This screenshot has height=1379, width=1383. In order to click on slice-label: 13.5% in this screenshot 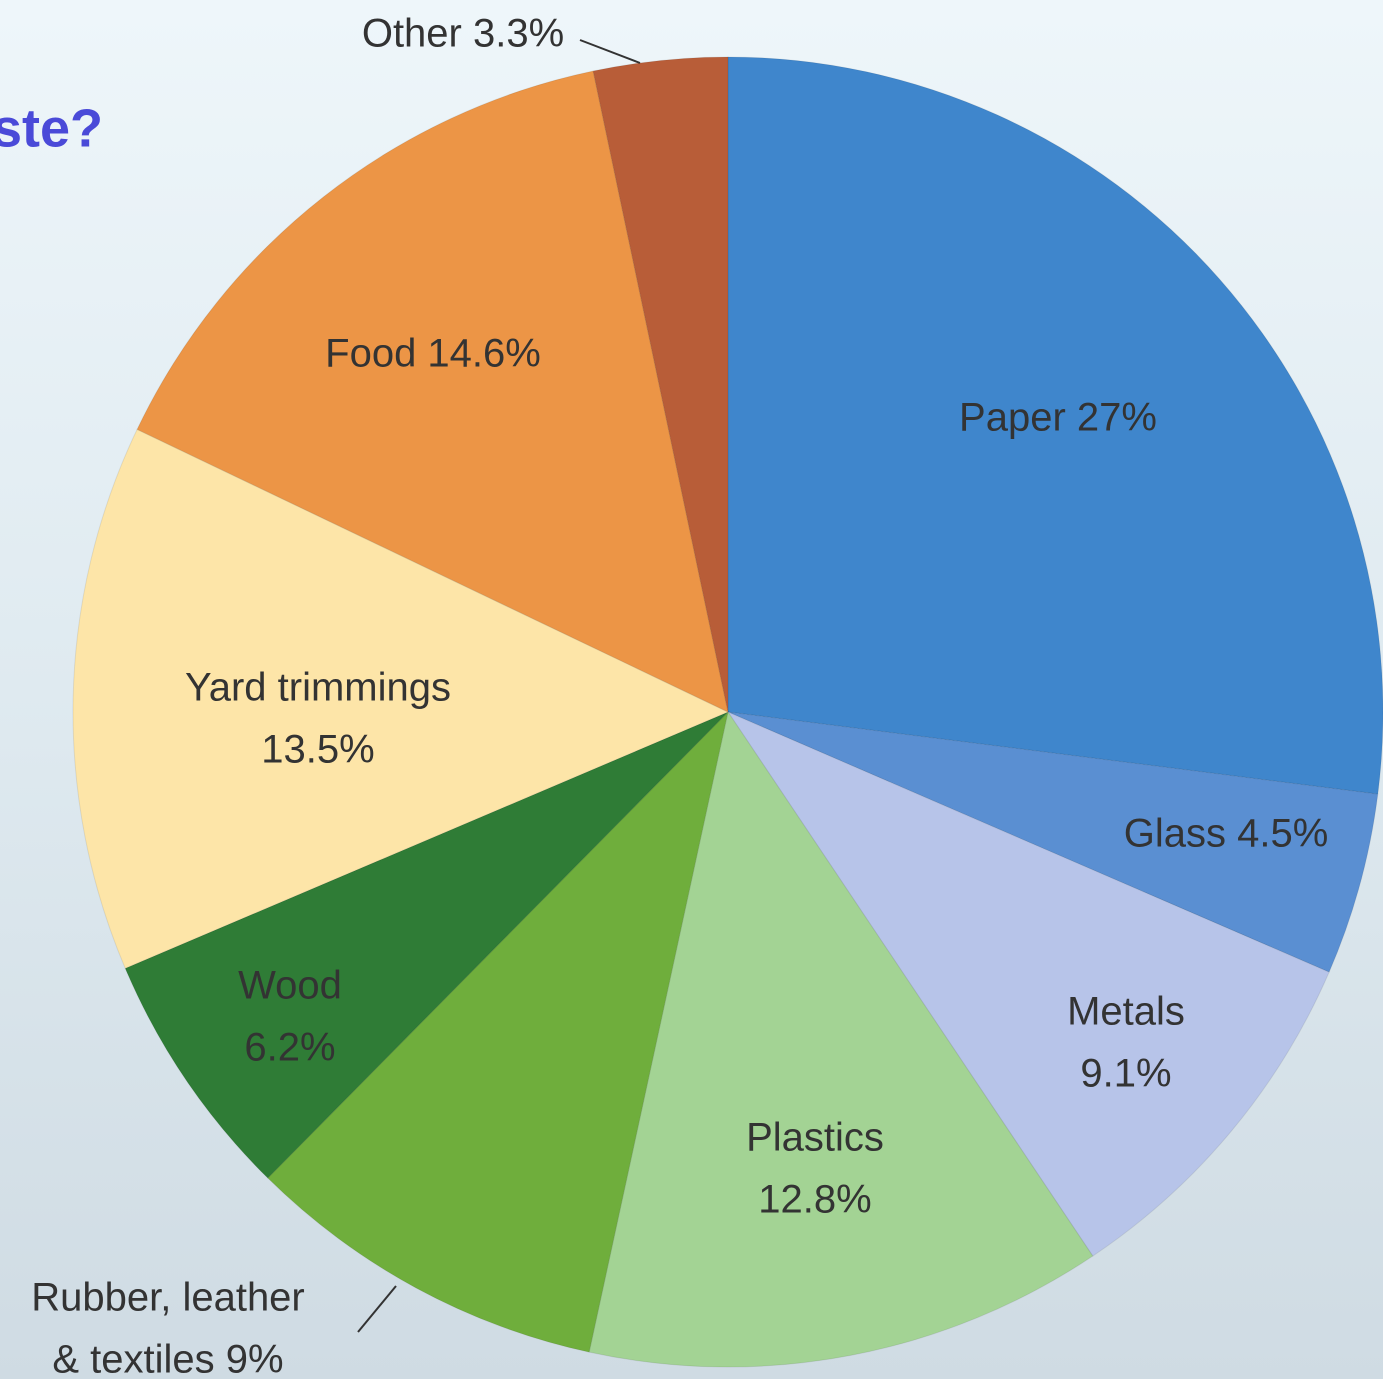, I will do `click(317, 750)`.